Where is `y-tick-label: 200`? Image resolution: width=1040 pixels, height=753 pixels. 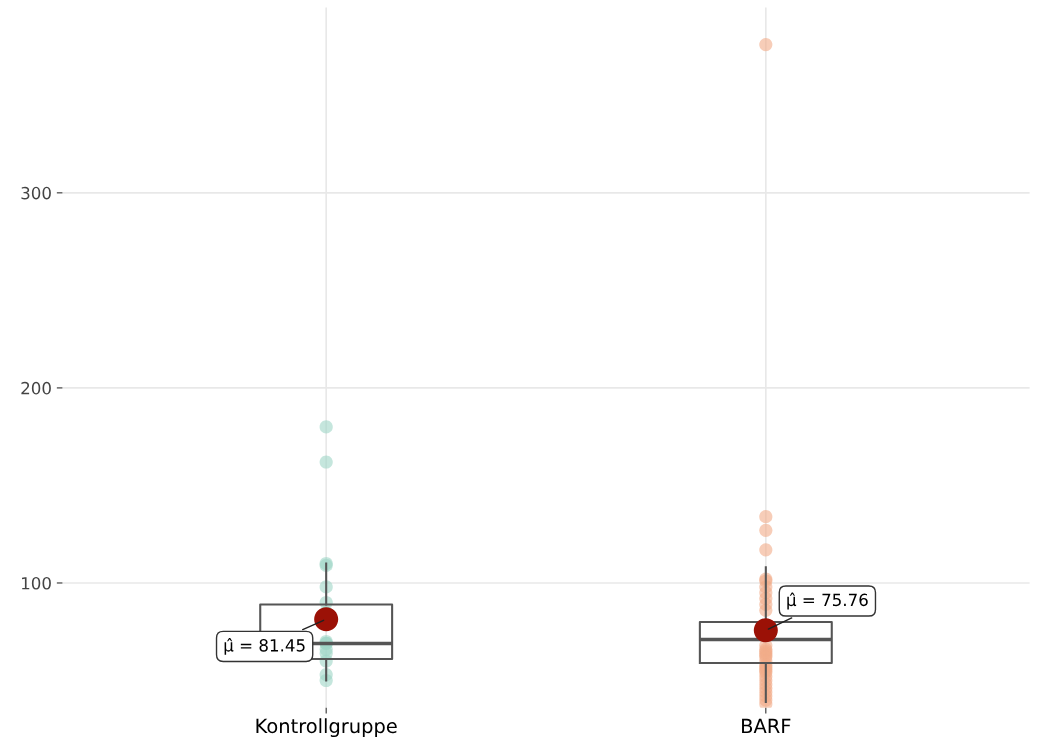 y-tick-label: 200 is located at coordinates (36, 388).